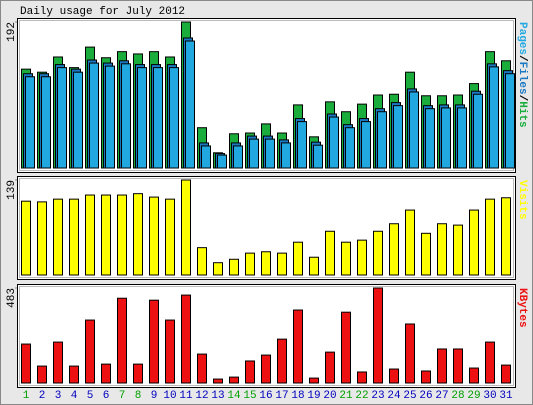 This screenshot has width=533, height=405. Describe the element at coordinates (201, 396) in the screenshot. I see `x-tick-label: 12` at that location.